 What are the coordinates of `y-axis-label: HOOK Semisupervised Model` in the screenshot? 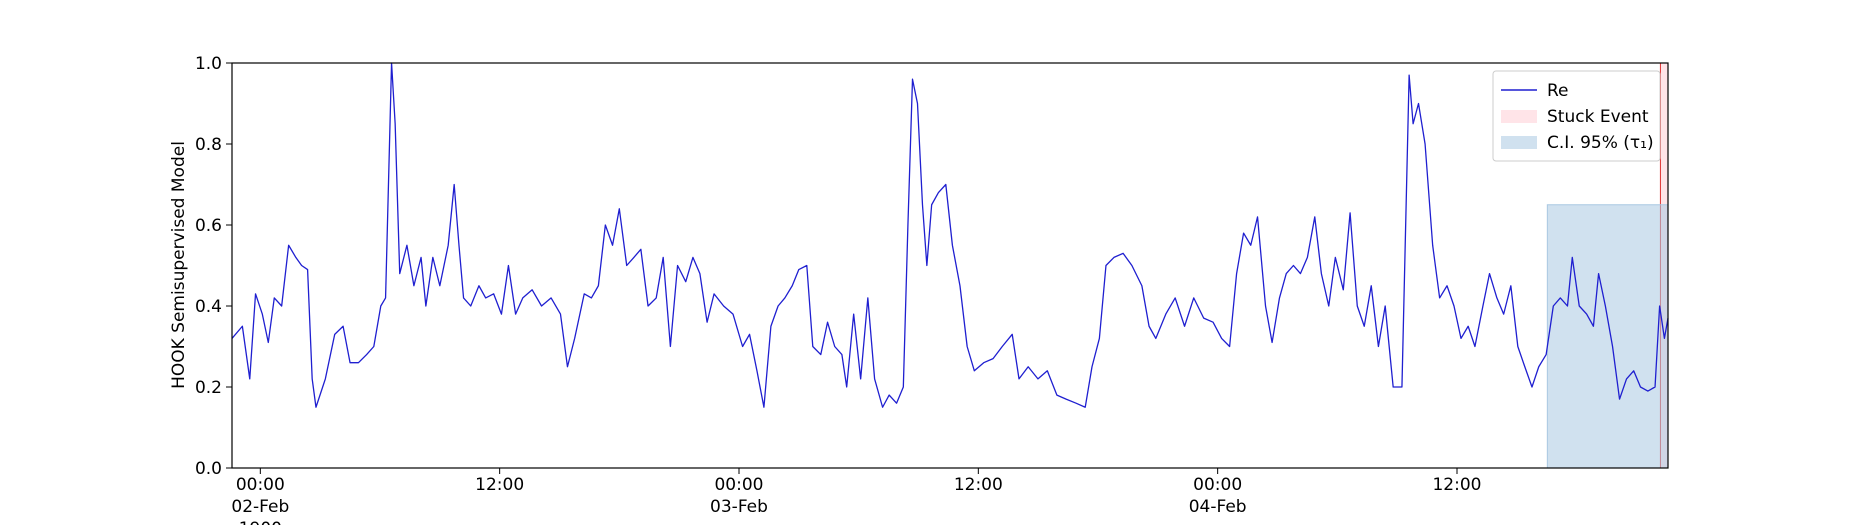 It's located at (179, 265).